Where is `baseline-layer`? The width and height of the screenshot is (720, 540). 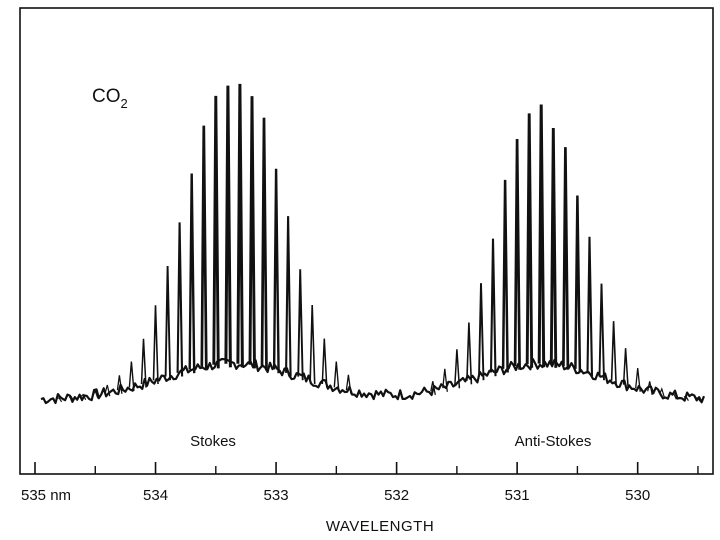 baseline-layer is located at coordinates (373, 381).